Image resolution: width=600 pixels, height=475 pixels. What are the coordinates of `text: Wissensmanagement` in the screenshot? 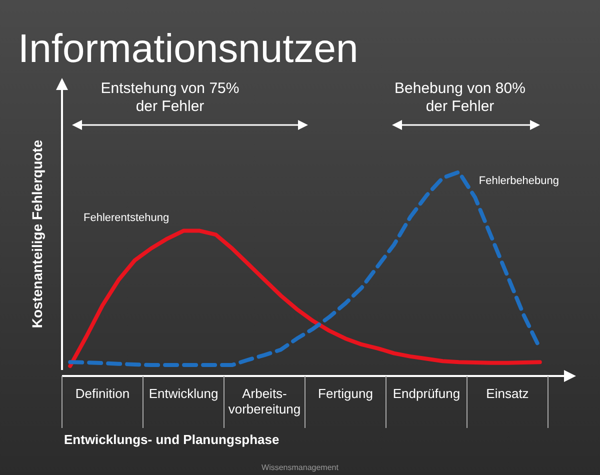 It's located at (301, 467).